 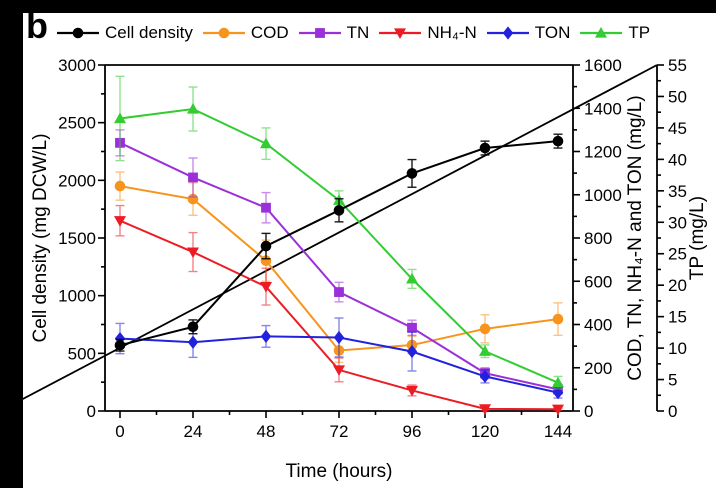 I want to click on legend-item-ton: TON, so click(x=528, y=33).